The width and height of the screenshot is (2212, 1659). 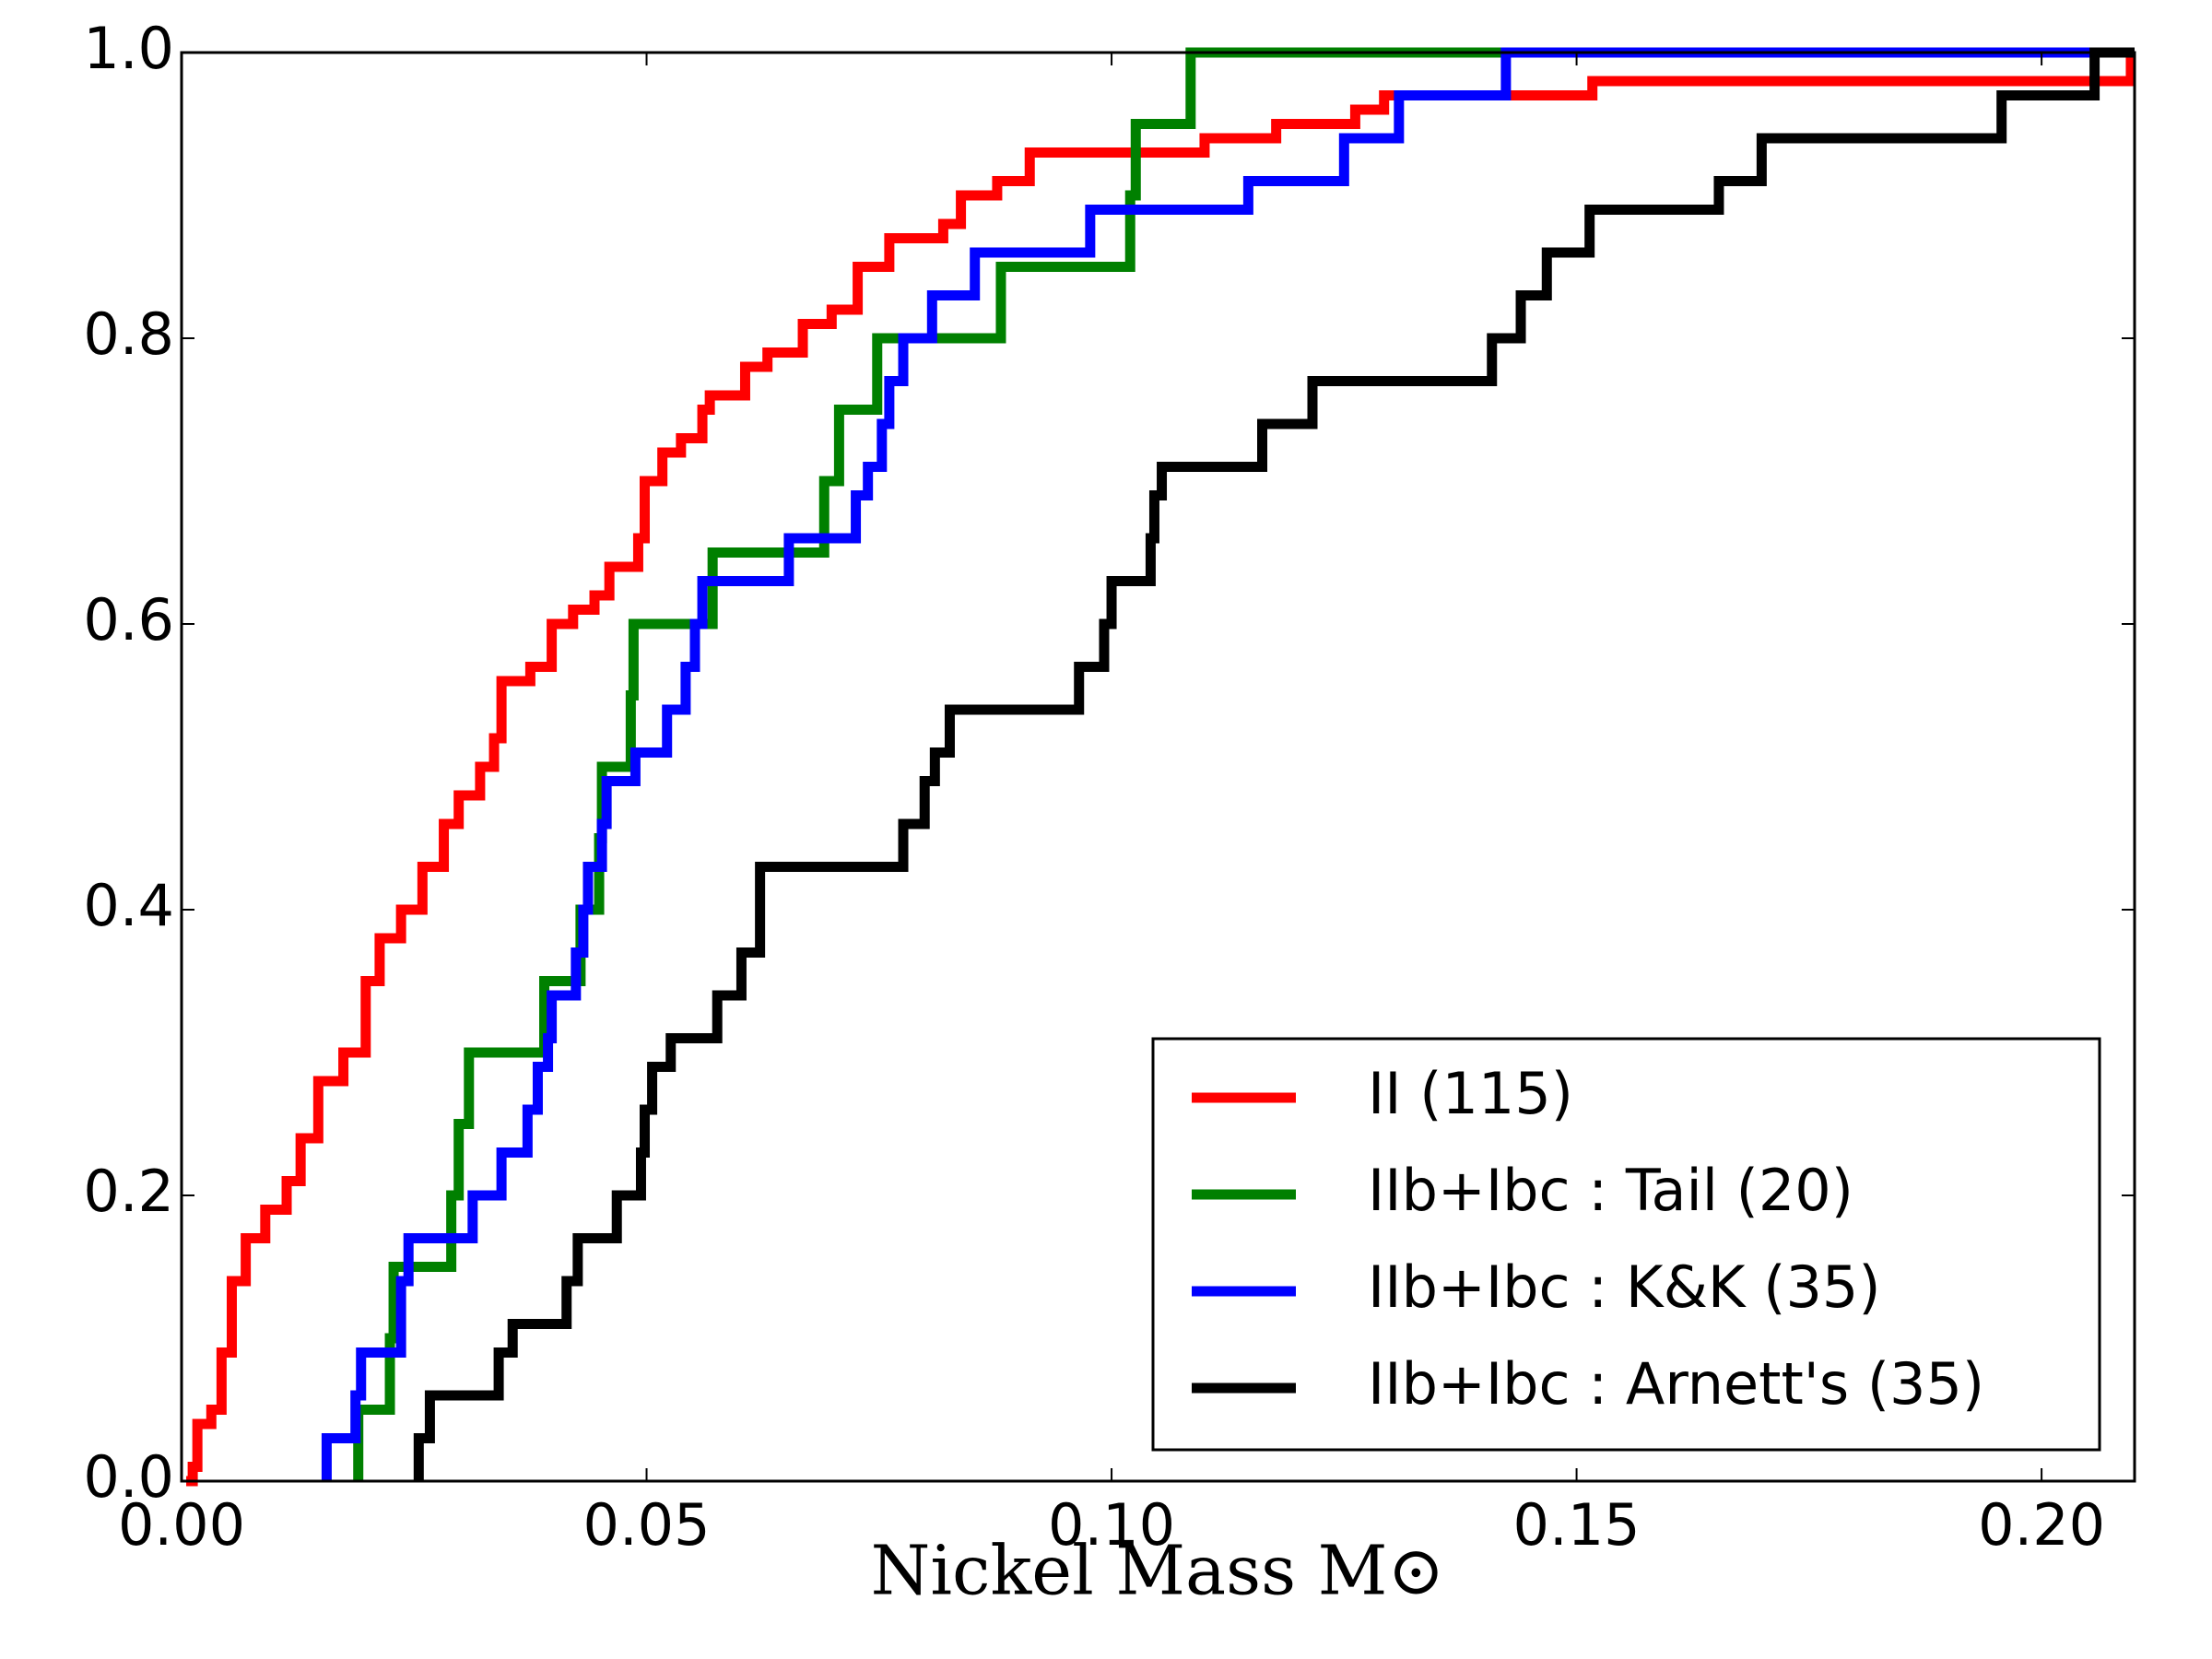 I want to click on y-tick-label: 0.4, so click(x=128, y=905).